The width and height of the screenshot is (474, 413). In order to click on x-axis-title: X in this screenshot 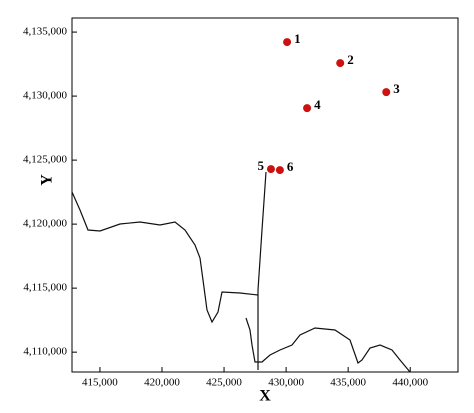, I will do `click(265, 396)`.